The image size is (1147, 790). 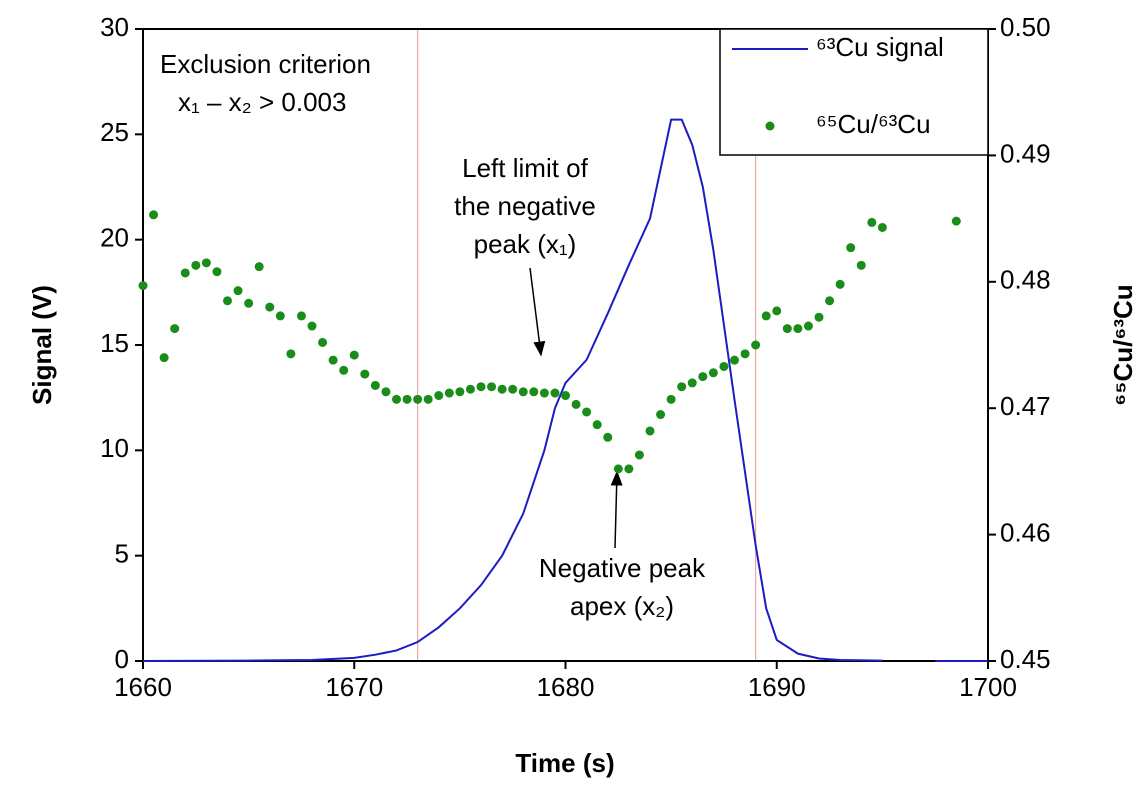 I want to click on y-tick-label: 20, so click(x=114, y=238).